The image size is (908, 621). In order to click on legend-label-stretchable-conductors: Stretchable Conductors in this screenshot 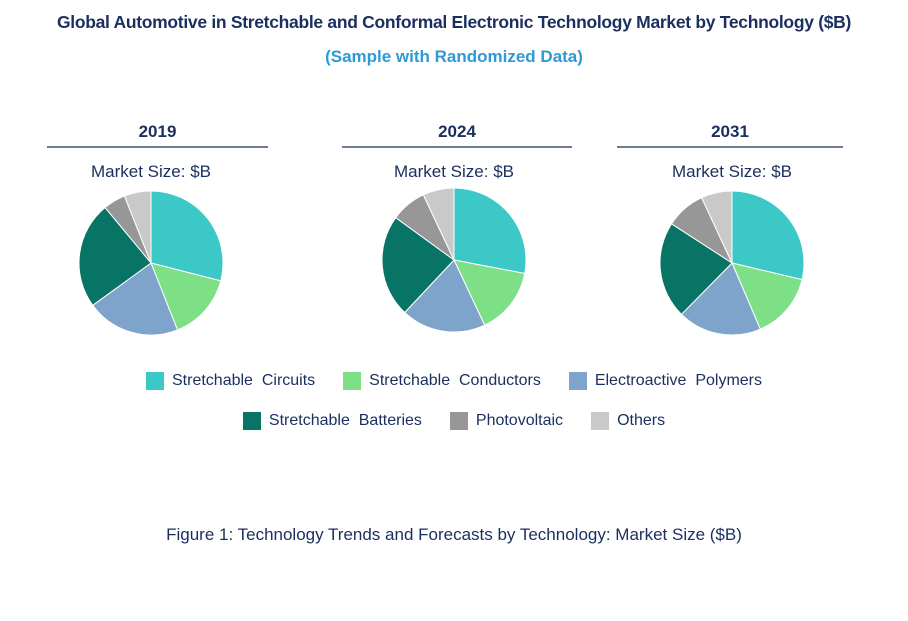, I will do `click(455, 380)`.